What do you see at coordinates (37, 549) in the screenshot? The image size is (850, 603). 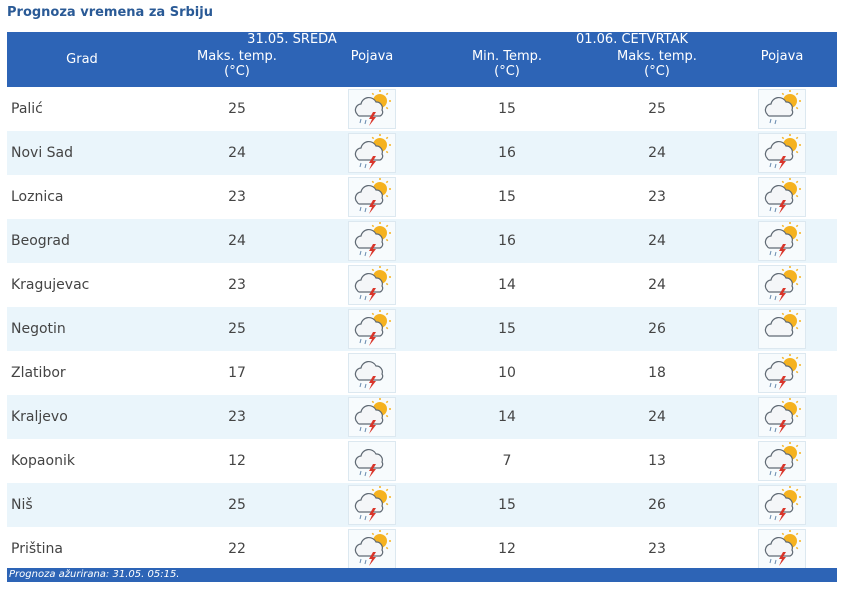 I see `city-name: Priština` at bounding box center [37, 549].